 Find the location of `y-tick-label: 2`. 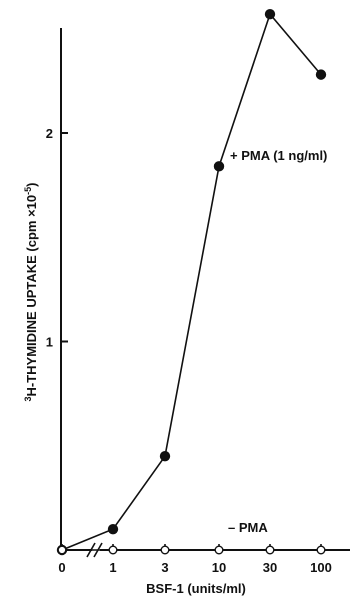

y-tick-label: 2 is located at coordinates (49, 133).